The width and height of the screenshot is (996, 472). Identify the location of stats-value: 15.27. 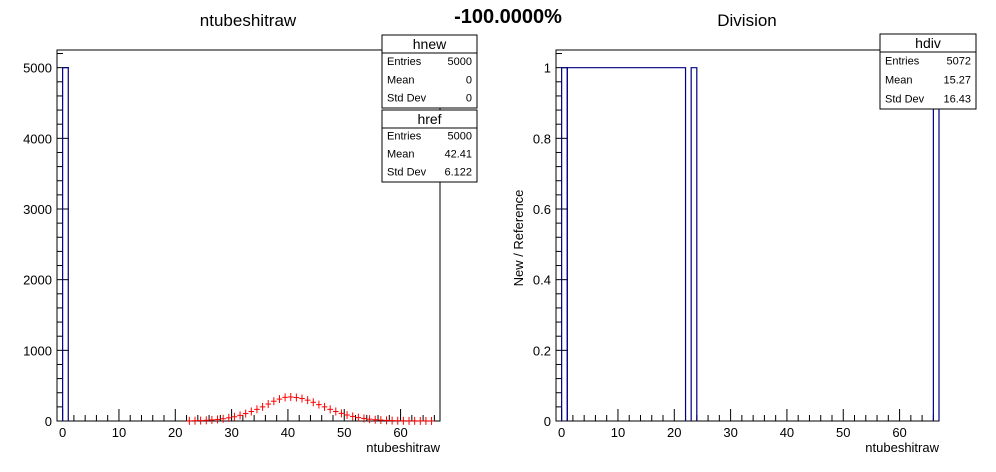
(957, 80).